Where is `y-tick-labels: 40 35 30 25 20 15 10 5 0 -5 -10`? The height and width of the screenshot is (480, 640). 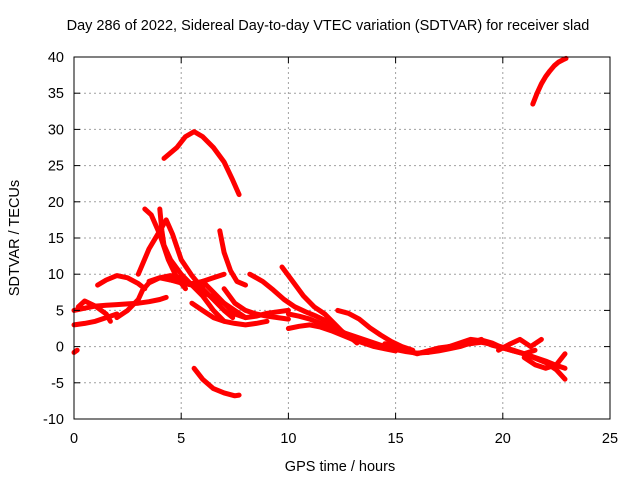
y-tick-labels: 40 35 30 25 20 15 10 5 0 -5 -10 is located at coordinates (53, 239).